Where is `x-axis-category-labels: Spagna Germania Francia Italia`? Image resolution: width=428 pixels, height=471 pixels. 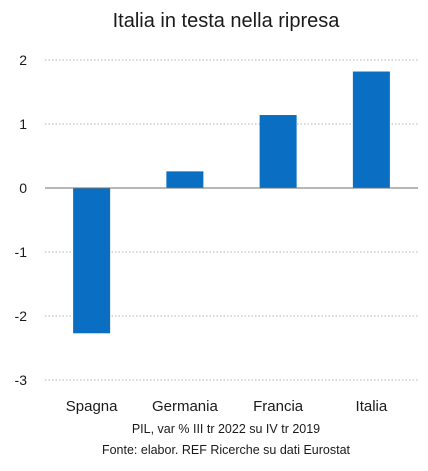 x-axis-category-labels: Spagna Germania Francia Italia is located at coordinates (227, 406).